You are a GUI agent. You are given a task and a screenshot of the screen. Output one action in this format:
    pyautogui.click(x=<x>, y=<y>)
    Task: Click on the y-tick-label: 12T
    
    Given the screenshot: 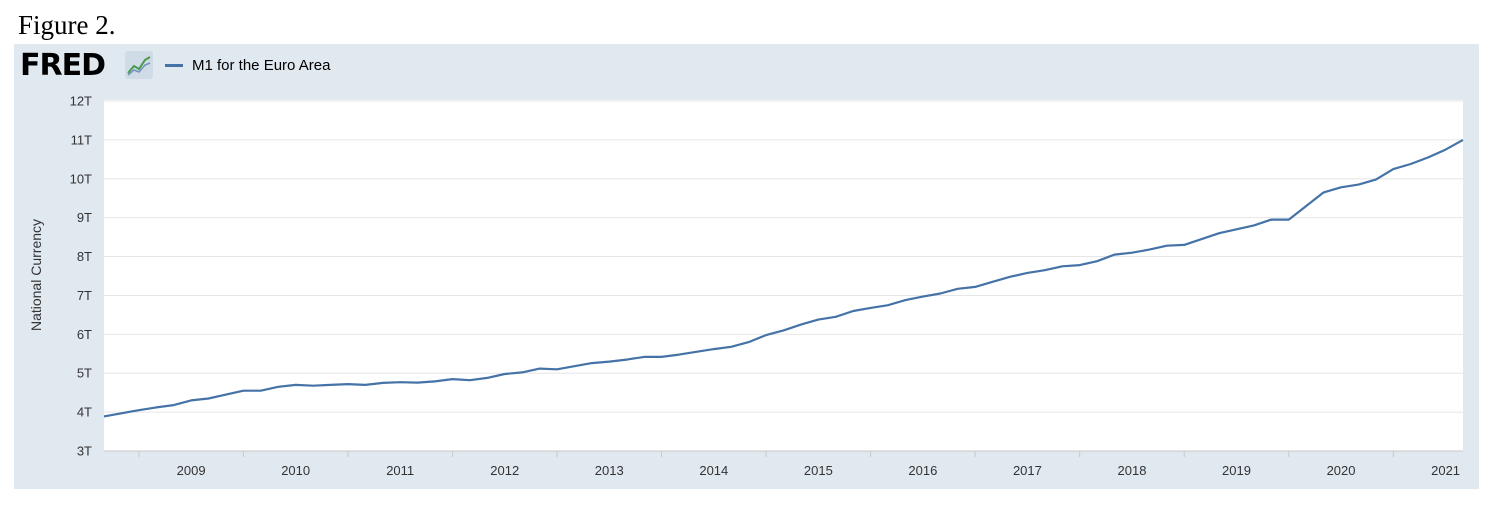 What is the action you would take?
    pyautogui.click(x=81, y=101)
    